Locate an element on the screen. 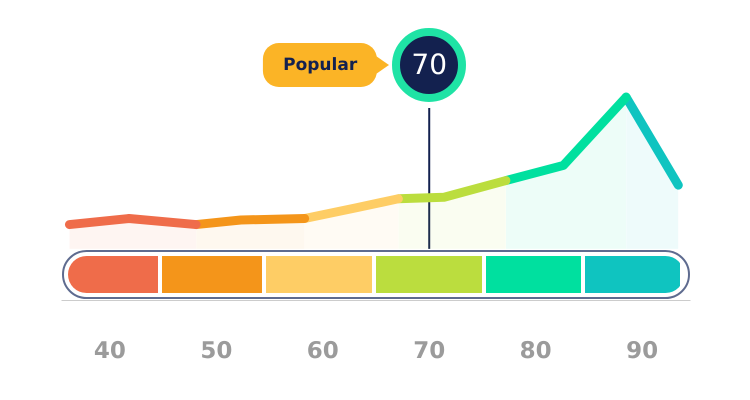  ref-line-label: Popular is located at coordinates (320, 65).